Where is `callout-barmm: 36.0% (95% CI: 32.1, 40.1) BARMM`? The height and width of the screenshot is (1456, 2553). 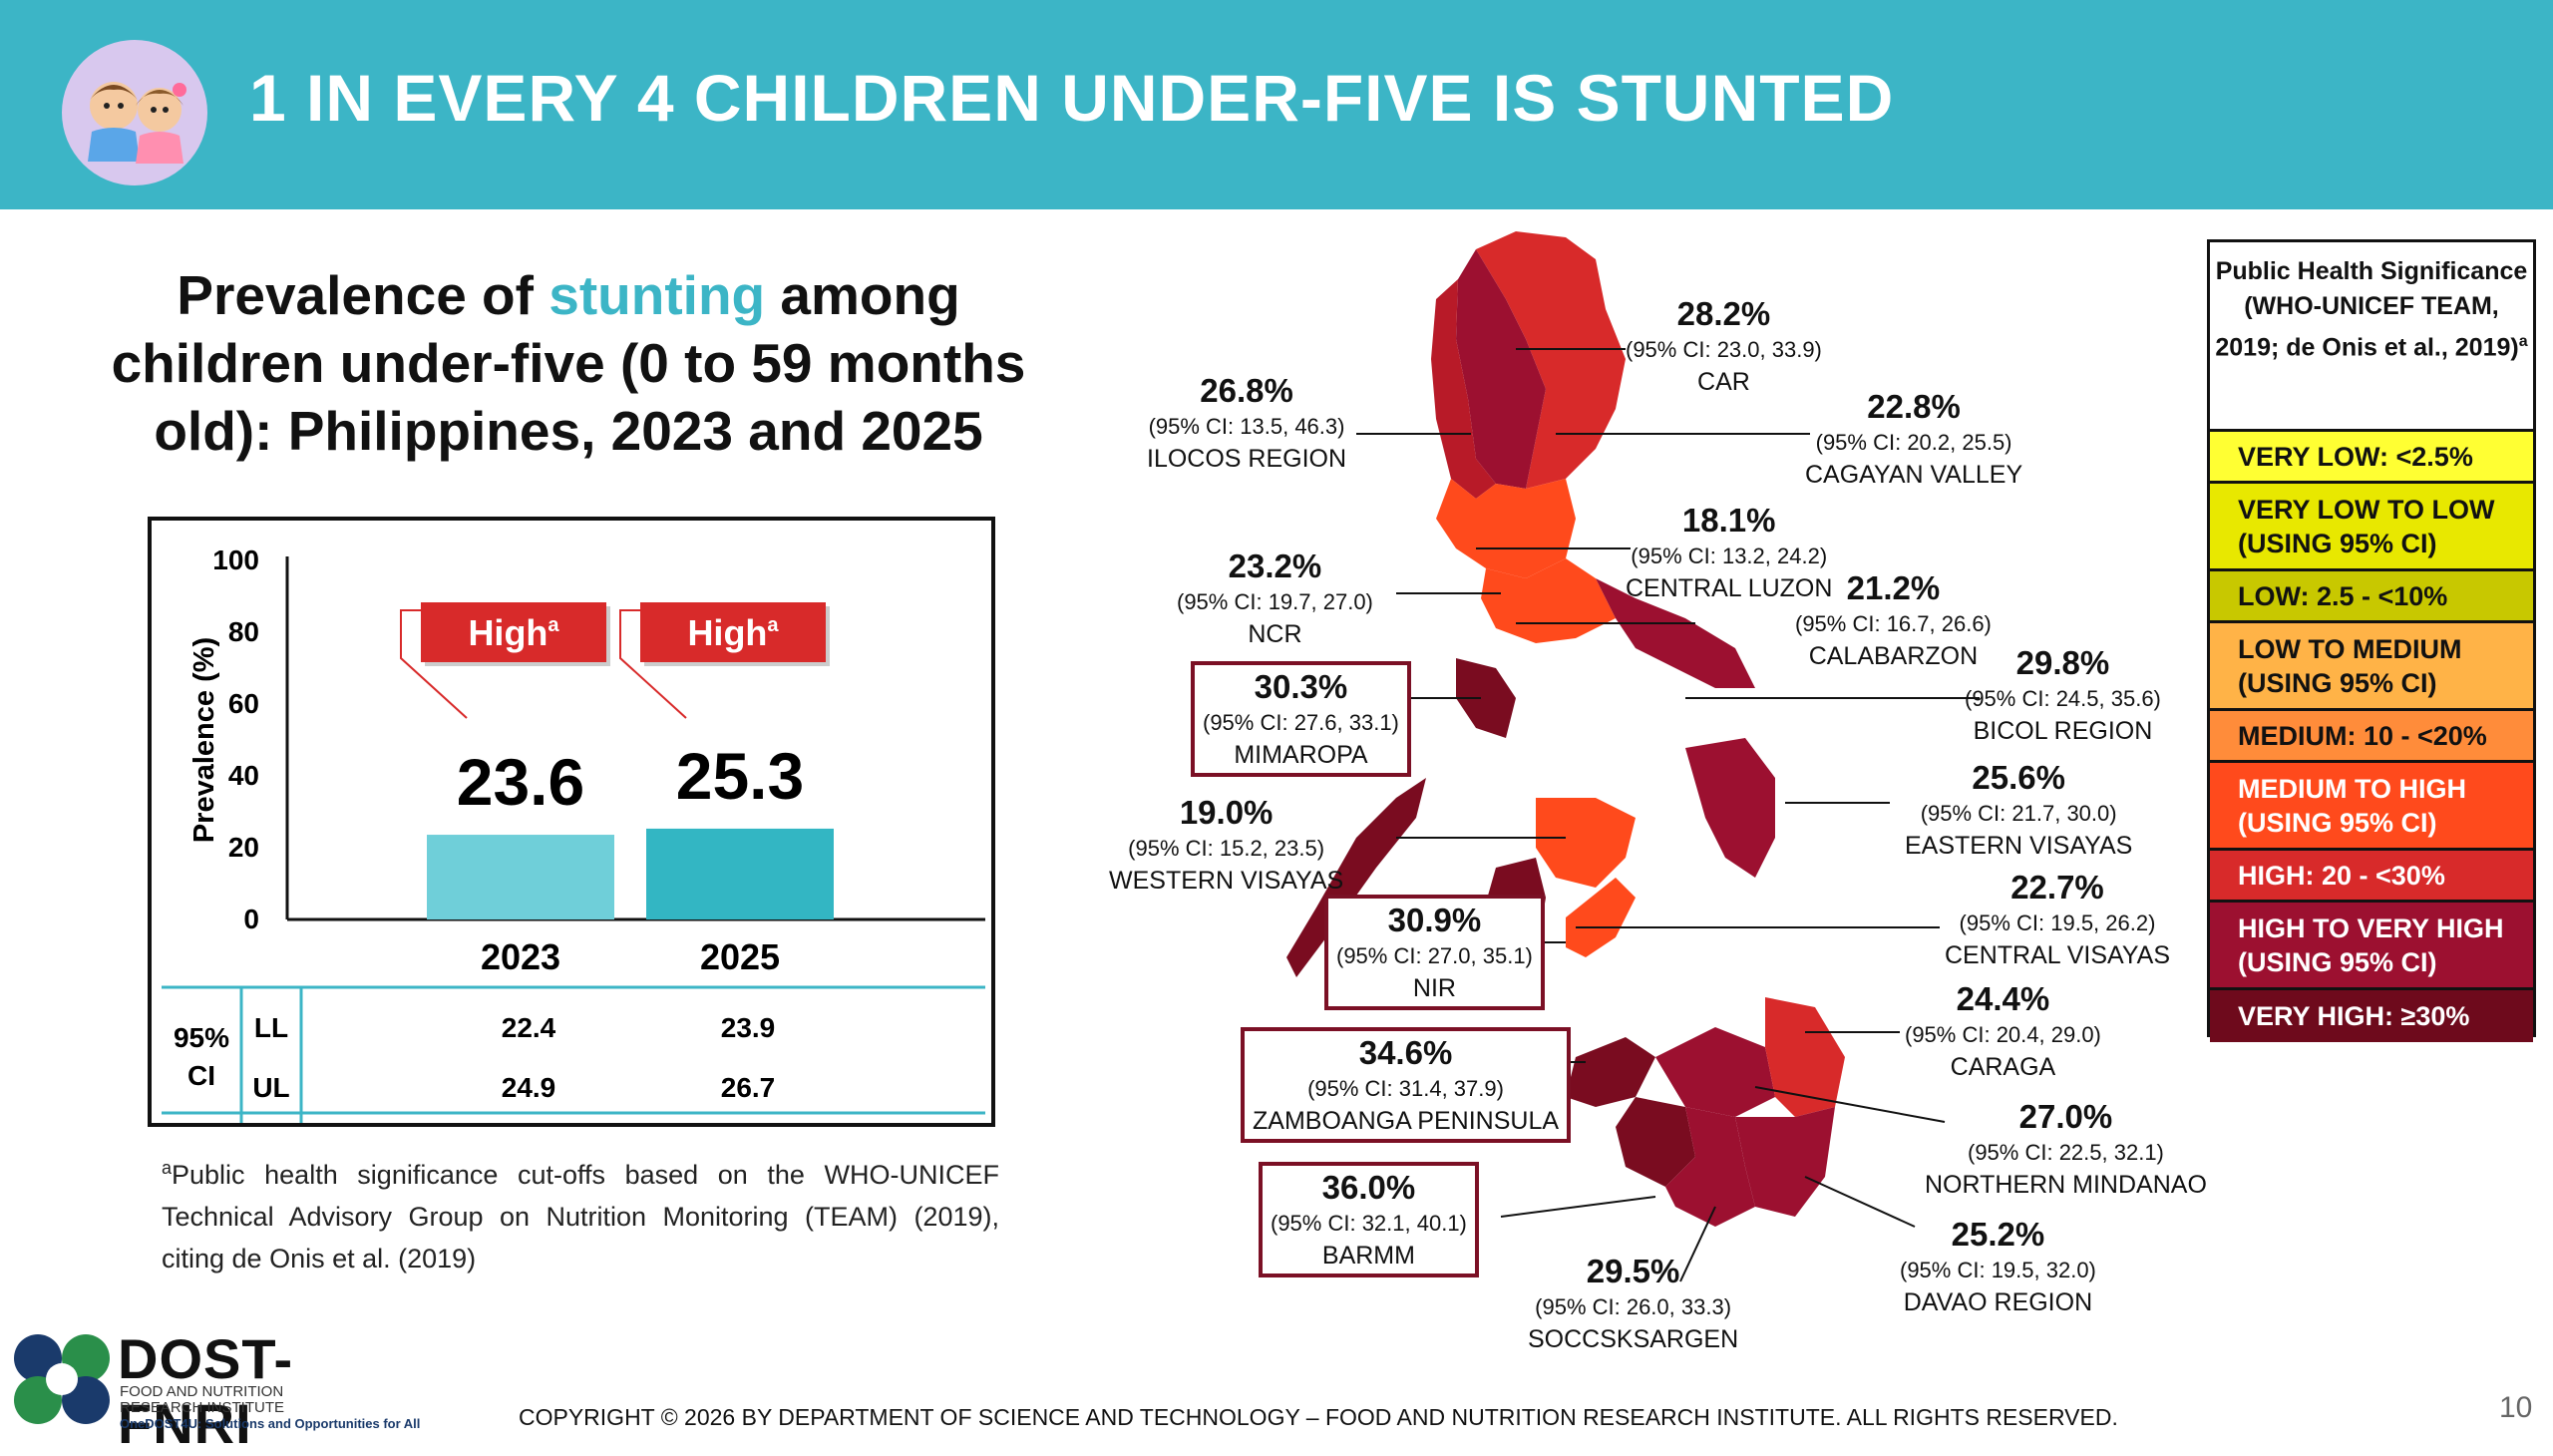 callout-barmm: 36.0% (95% CI: 32.1, 40.1) BARMM is located at coordinates (1369, 1219).